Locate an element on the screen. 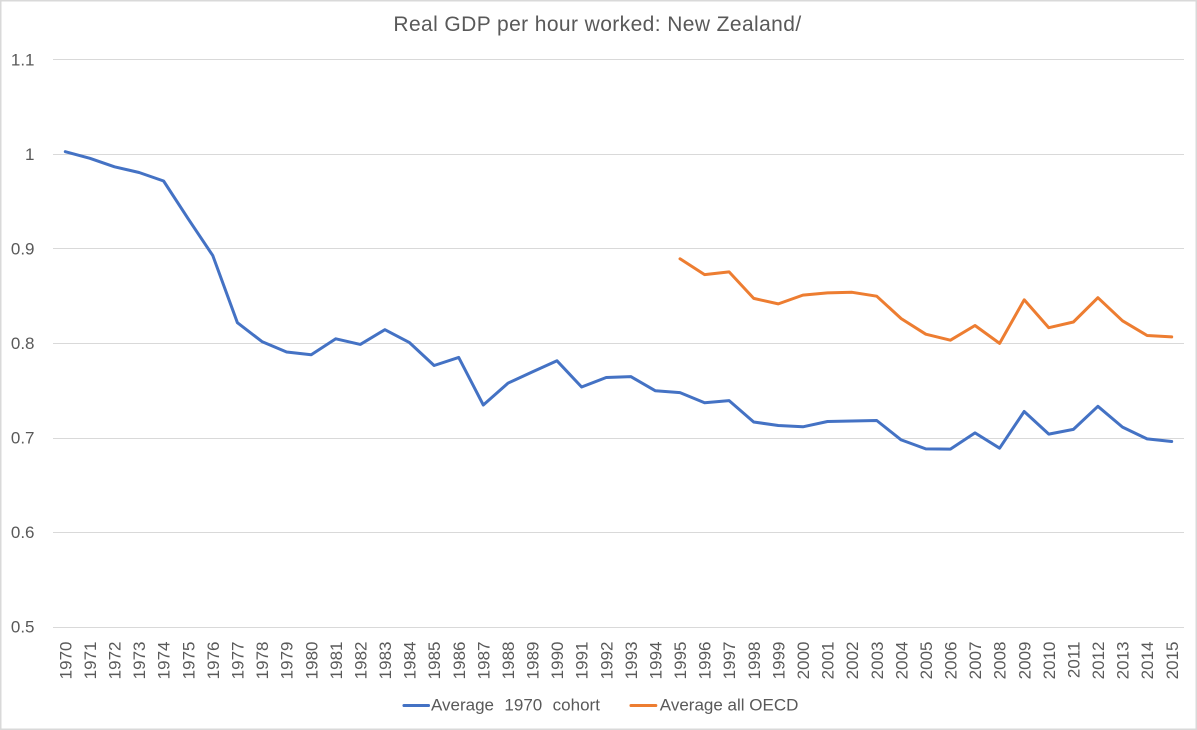  svg-text: 2006 is located at coordinates (951, 661).